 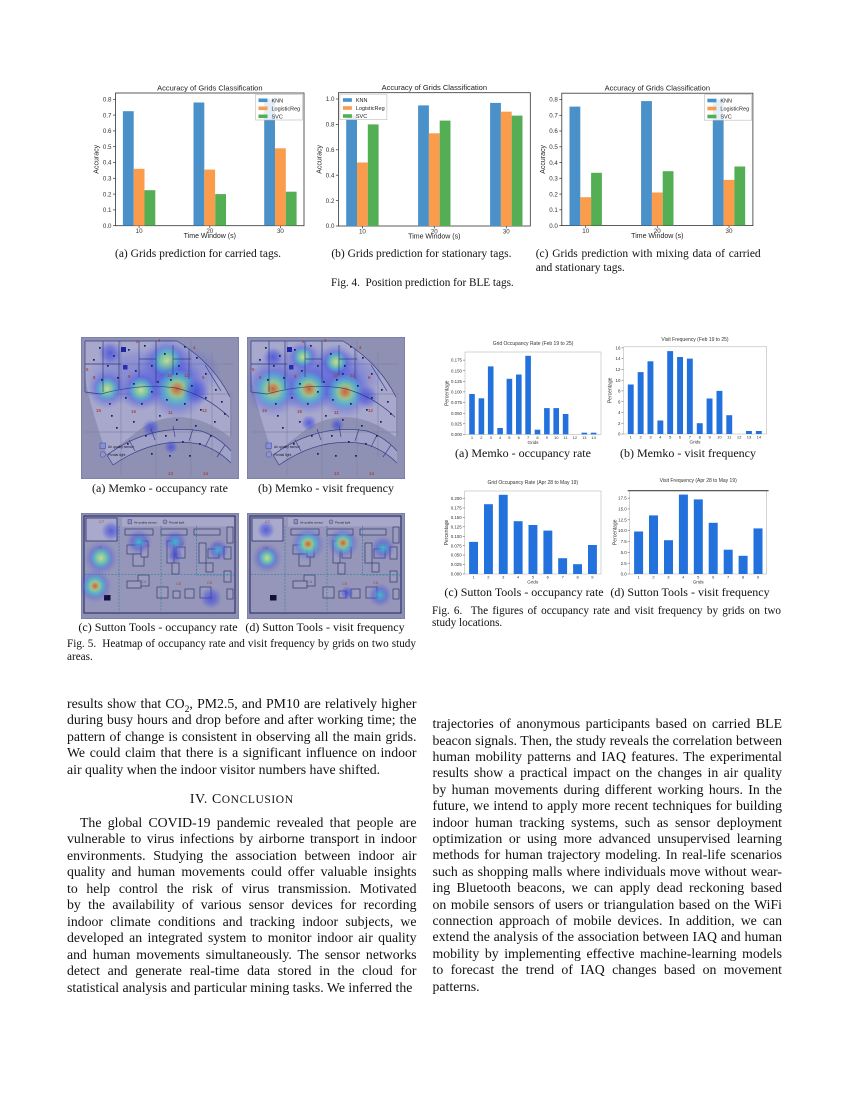 I want to click on svg-text: C5, so click(x=179, y=583).